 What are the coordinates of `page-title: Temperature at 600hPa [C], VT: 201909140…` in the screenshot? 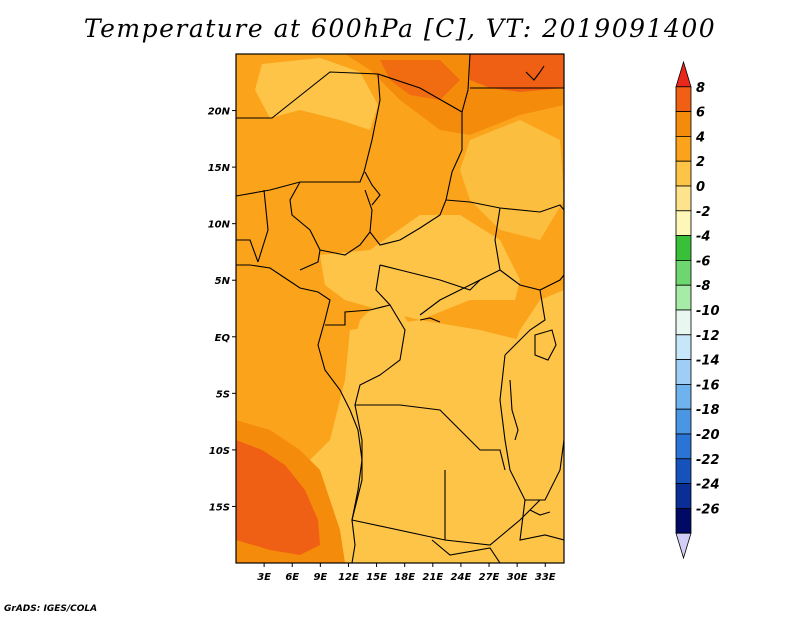 It's located at (400, 28).